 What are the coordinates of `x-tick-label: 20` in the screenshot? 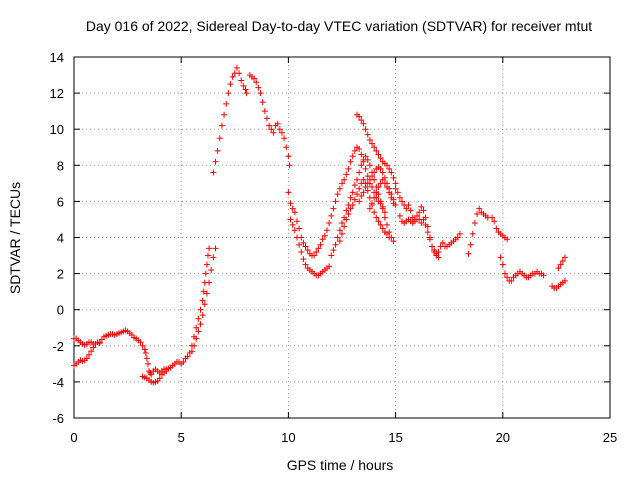 It's located at (503, 437).